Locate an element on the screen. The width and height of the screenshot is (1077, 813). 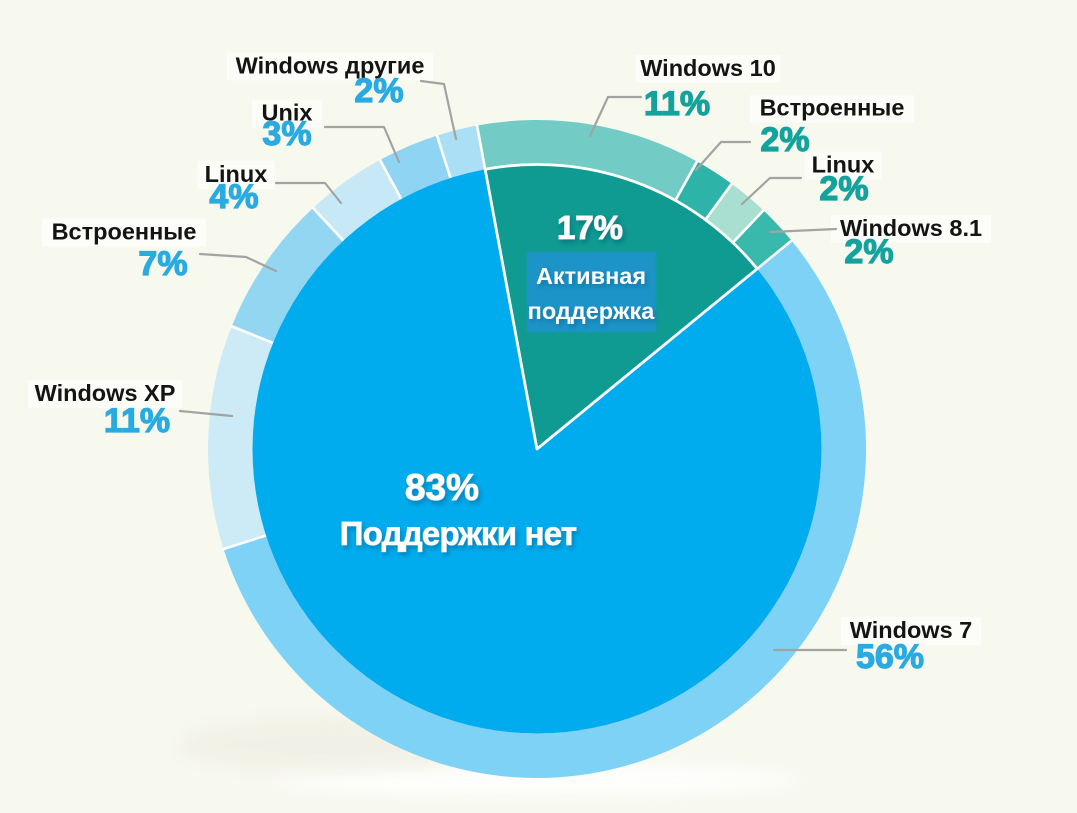
svg-text: Windows 8.1 is located at coordinates (911, 228).